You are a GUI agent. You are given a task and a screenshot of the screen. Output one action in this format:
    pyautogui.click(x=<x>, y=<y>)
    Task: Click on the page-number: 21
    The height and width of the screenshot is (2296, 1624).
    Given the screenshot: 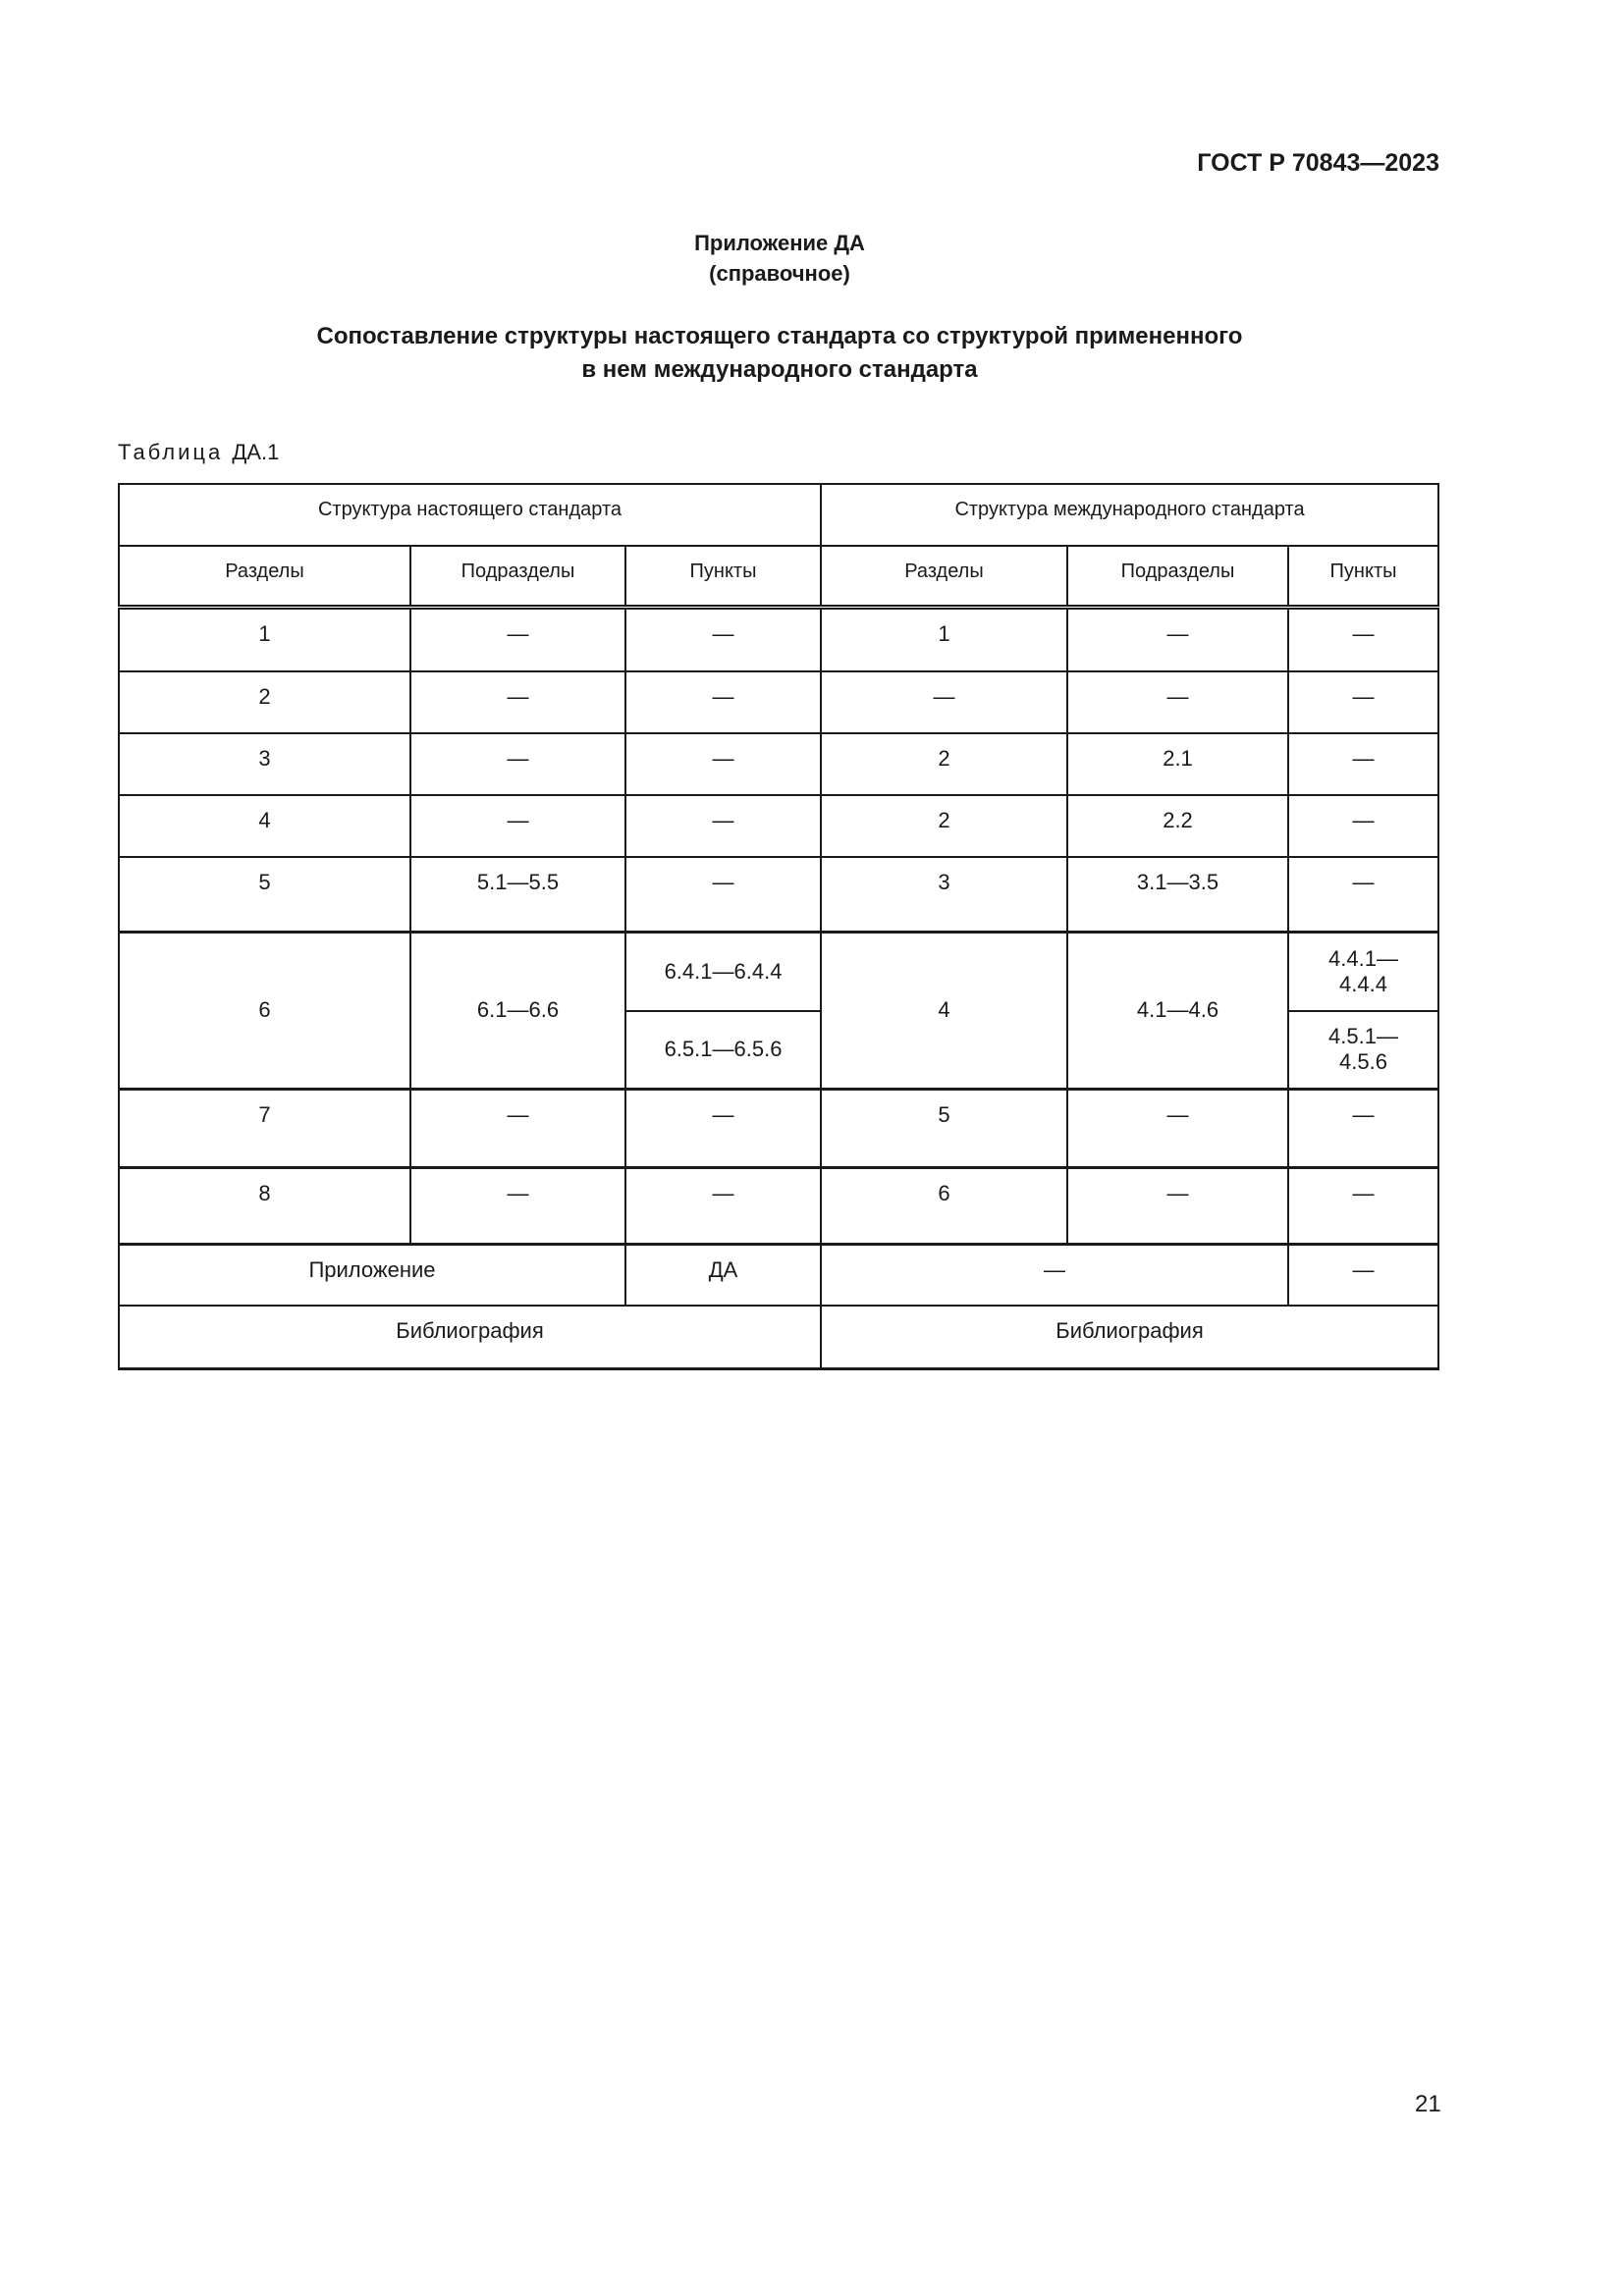 What is the action you would take?
    pyautogui.click(x=1428, y=2104)
    